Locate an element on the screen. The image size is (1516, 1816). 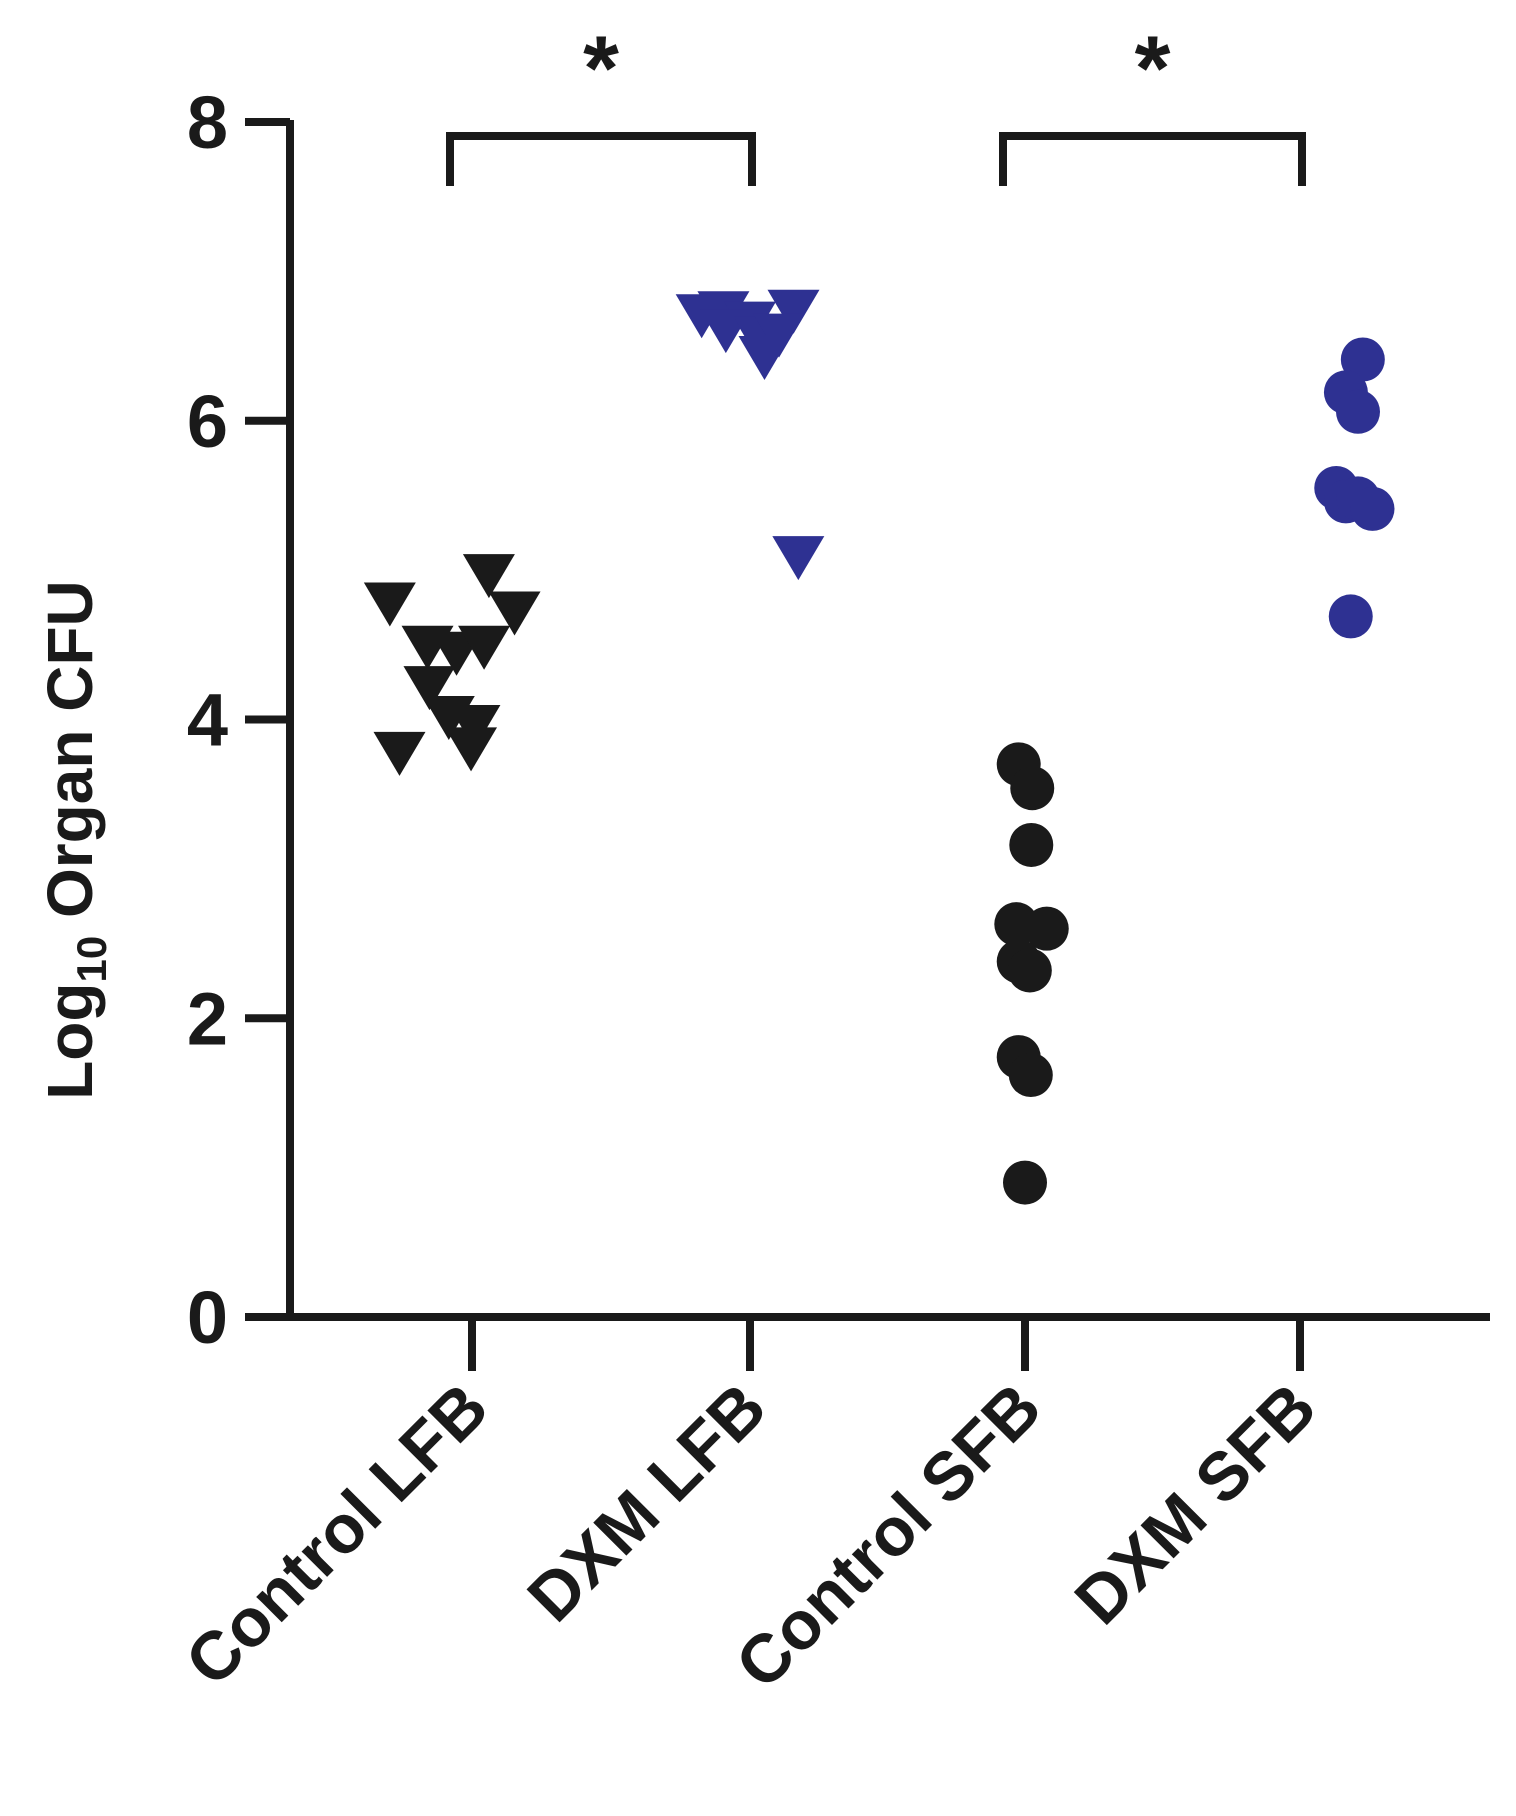
x-tick-label: DXM LFB is located at coordinates (646, 1502).